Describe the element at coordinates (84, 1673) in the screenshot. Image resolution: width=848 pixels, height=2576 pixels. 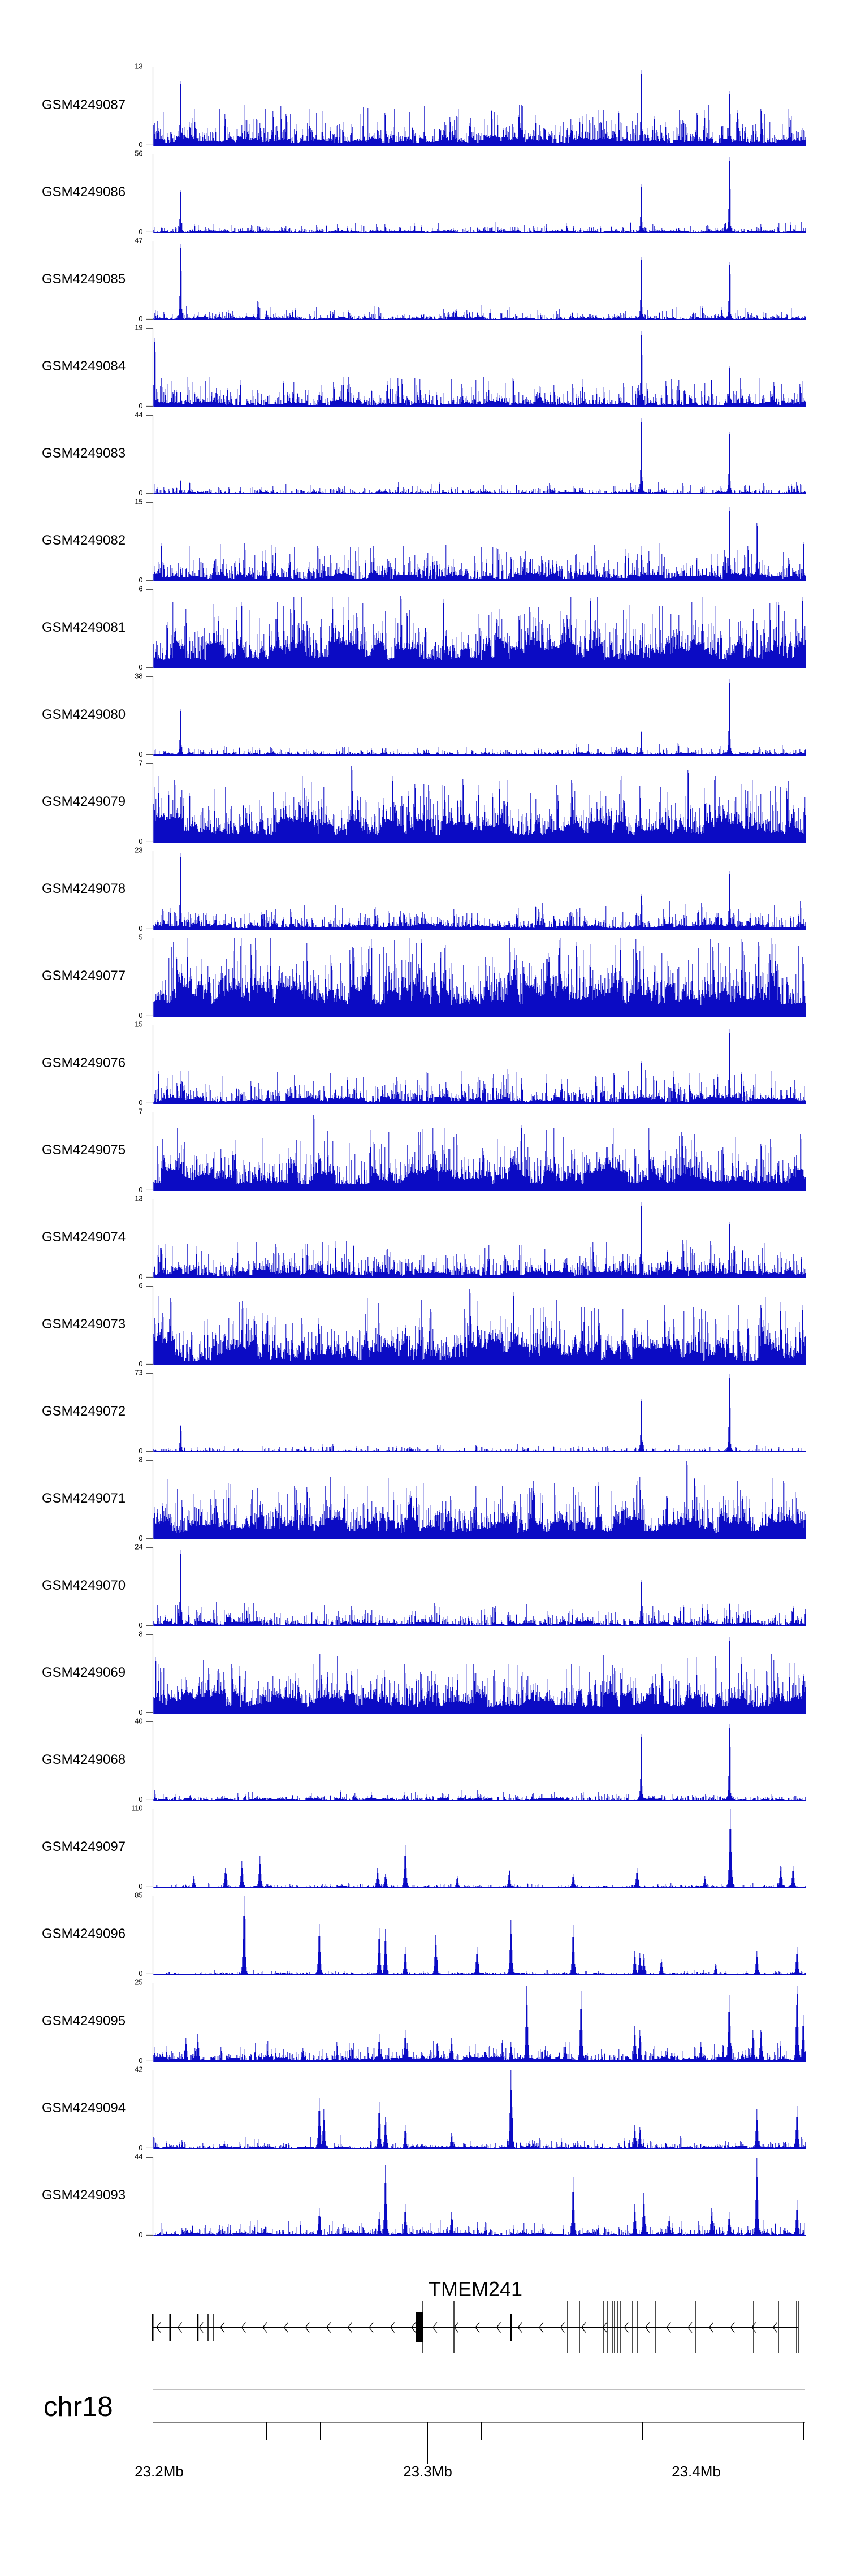
I see `svg-text: GSM4249069` at that location.